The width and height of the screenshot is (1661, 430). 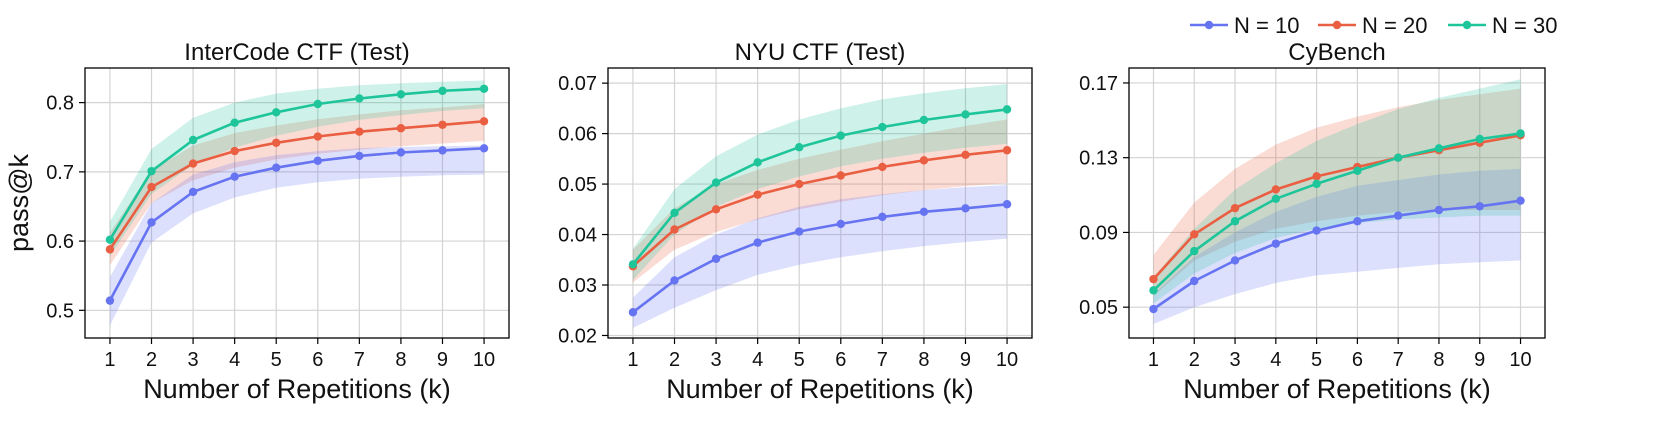 What do you see at coordinates (577, 286) in the screenshot?
I see `y-tick-label: 0.03` at bounding box center [577, 286].